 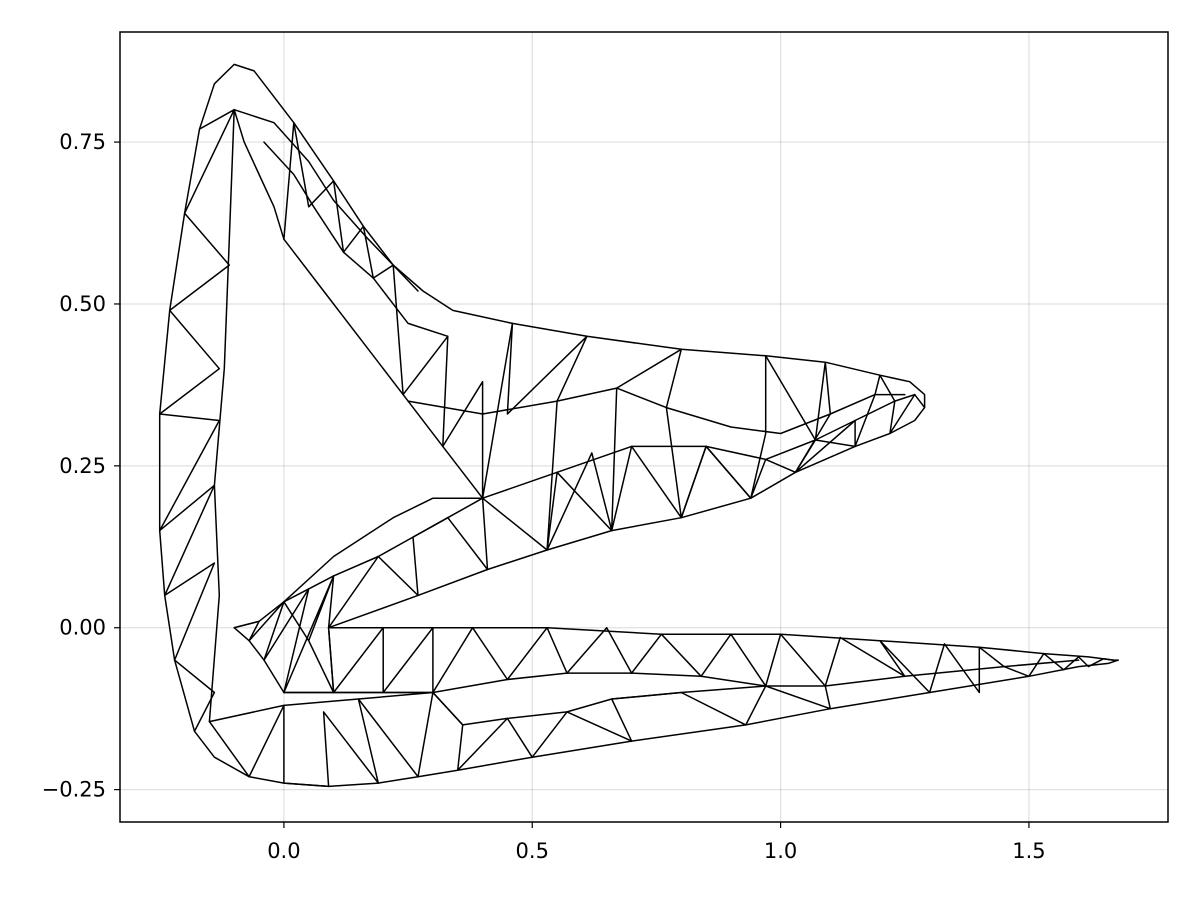 I want to click on x-tick-label: 0.5, so click(x=532, y=851).